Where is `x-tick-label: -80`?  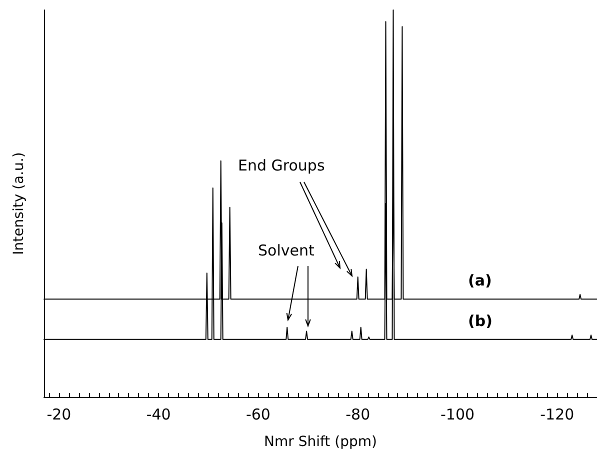
x-tick-label: -80 is located at coordinates (358, 415).